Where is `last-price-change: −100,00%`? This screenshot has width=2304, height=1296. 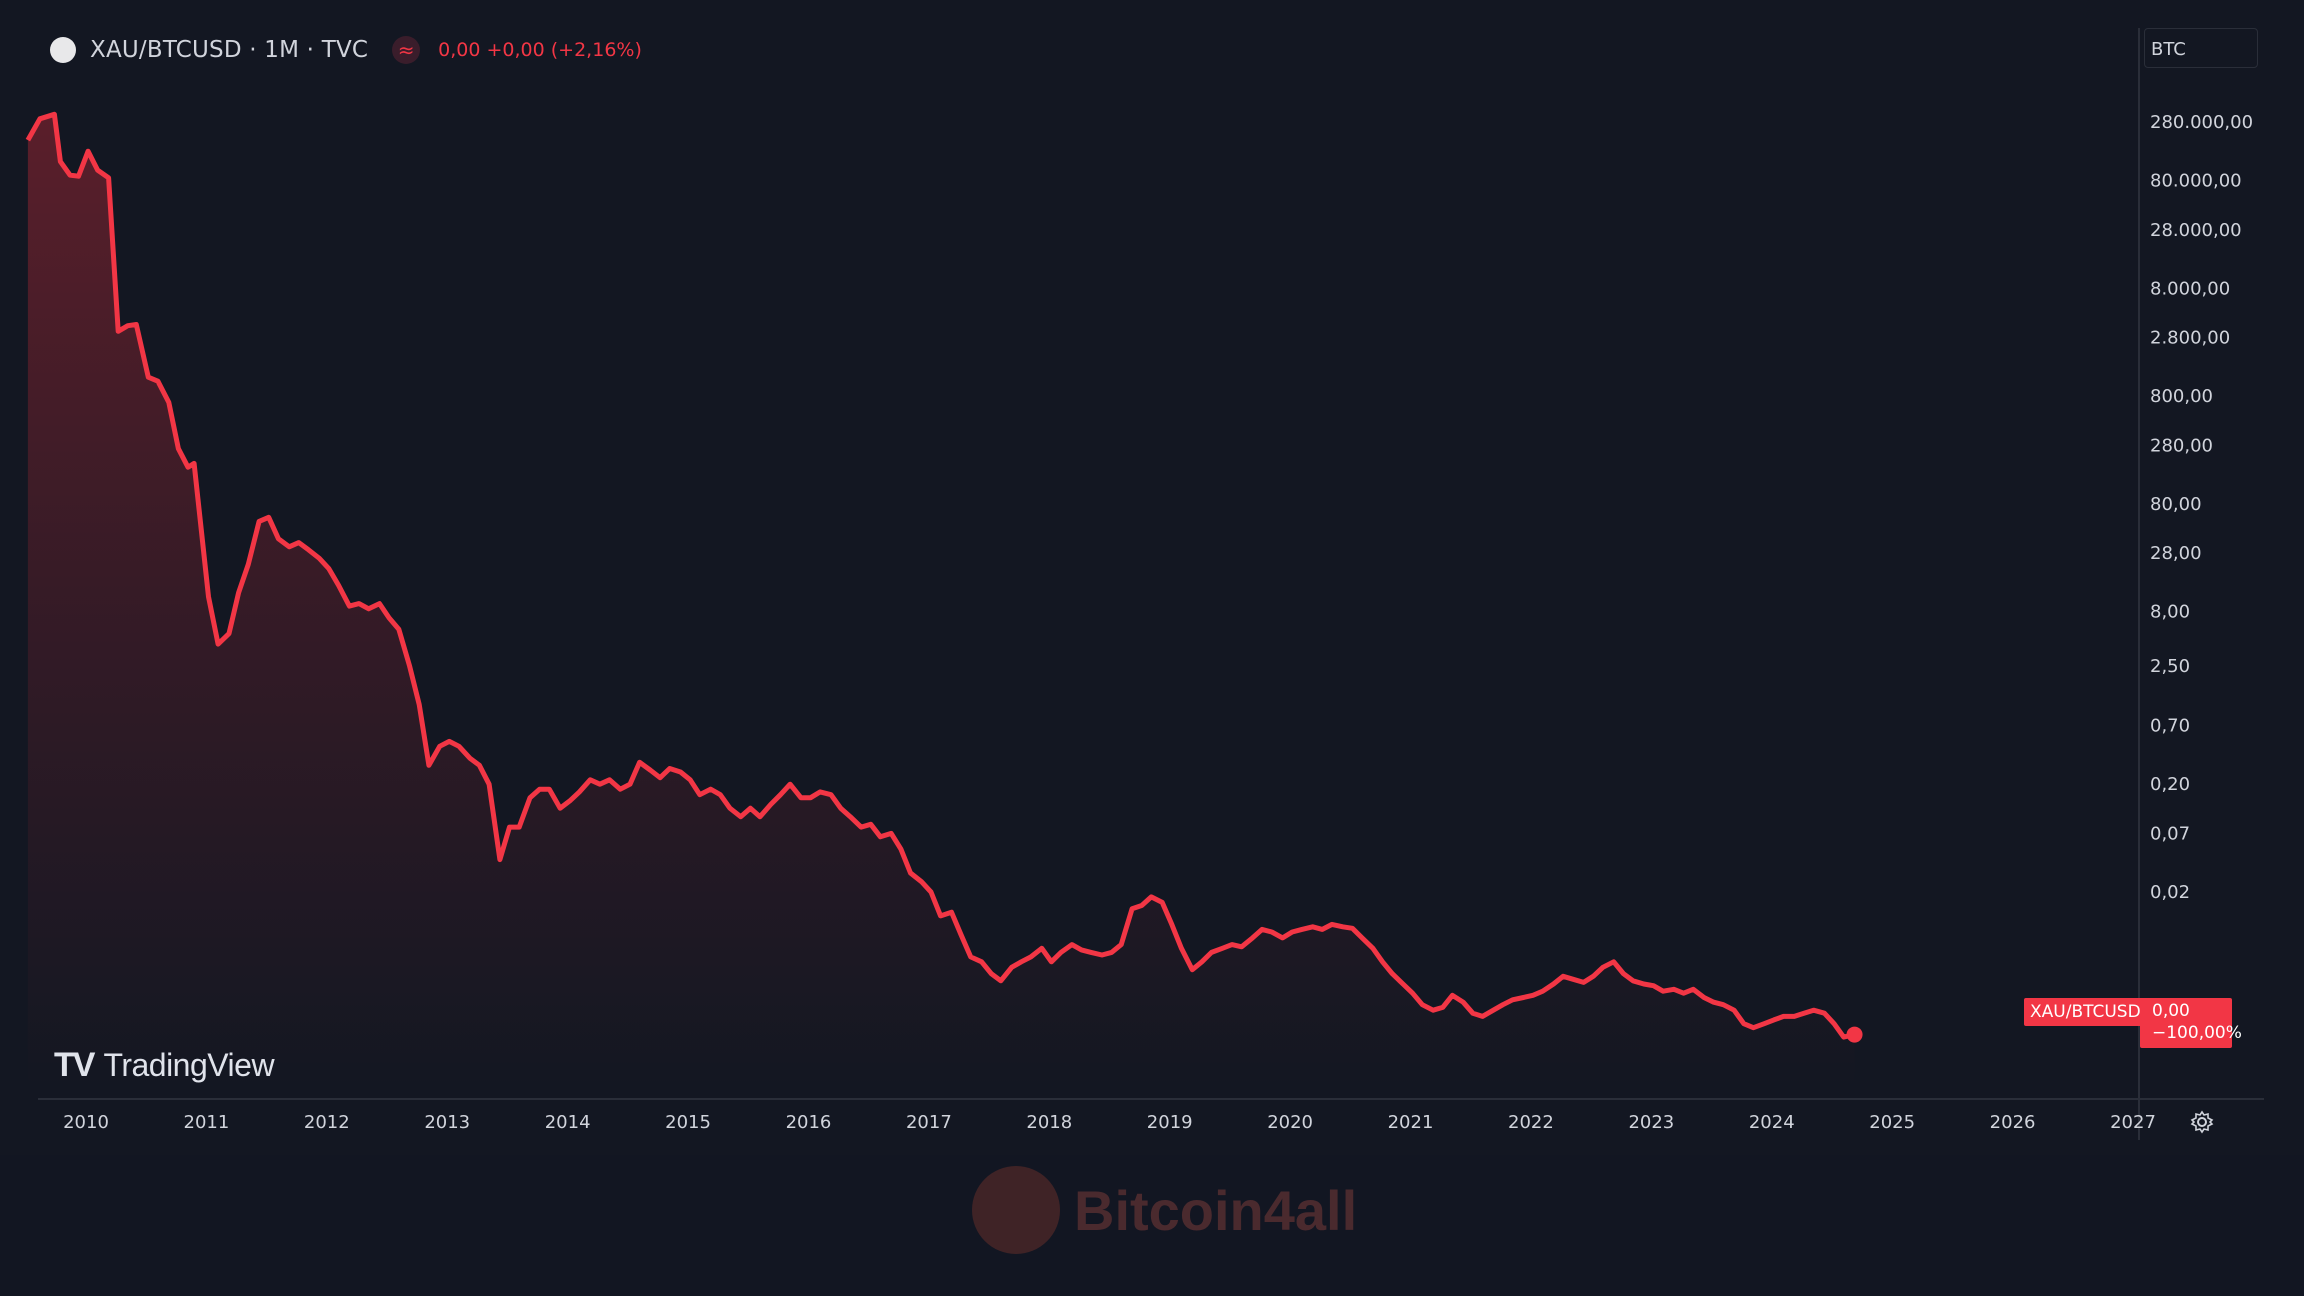
last-price-change: −100,00% is located at coordinates (2197, 1033).